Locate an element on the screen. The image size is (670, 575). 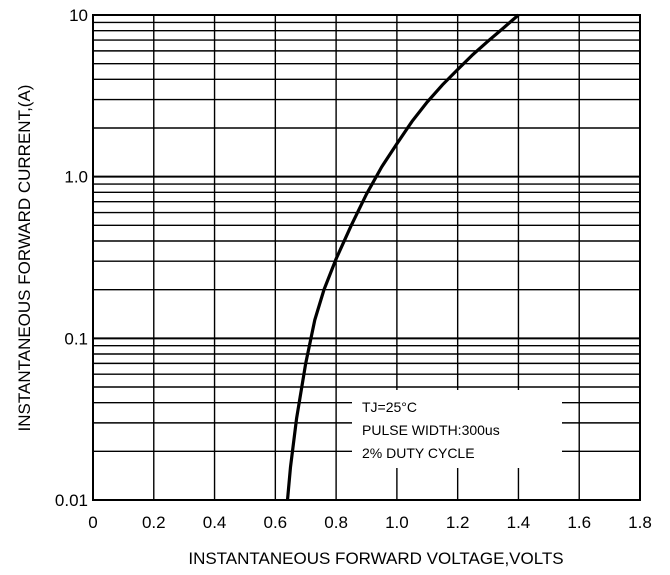
y-tick-label-3: 10 is located at coordinates (78, 15).